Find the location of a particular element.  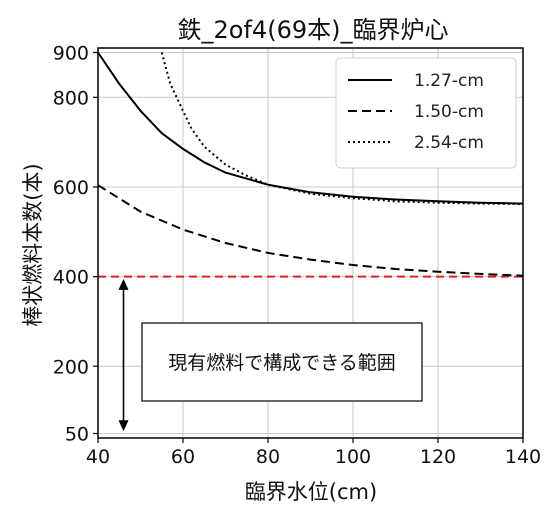

legend: 1.27-cm 1.50-cm 2.54-cm is located at coordinates (426, 113).